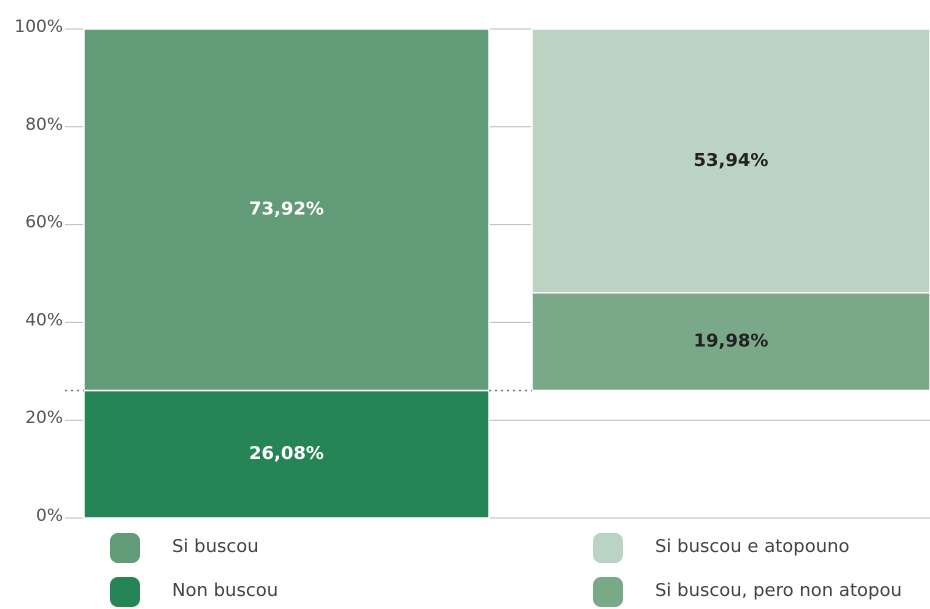 This screenshot has width=930, height=609. I want to click on bar-segment, so click(286, 454).